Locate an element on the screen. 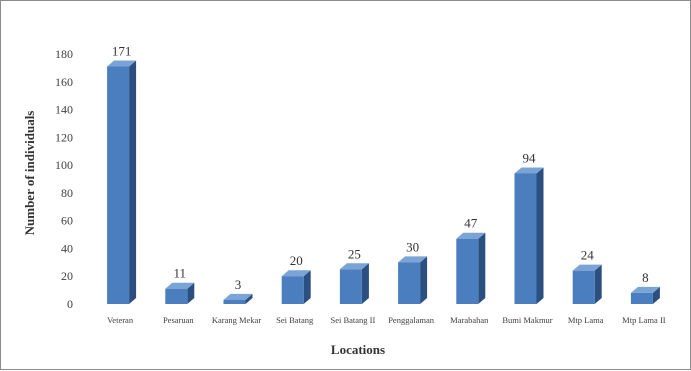  x-category-label: Mtp Lama II is located at coordinates (644, 320).